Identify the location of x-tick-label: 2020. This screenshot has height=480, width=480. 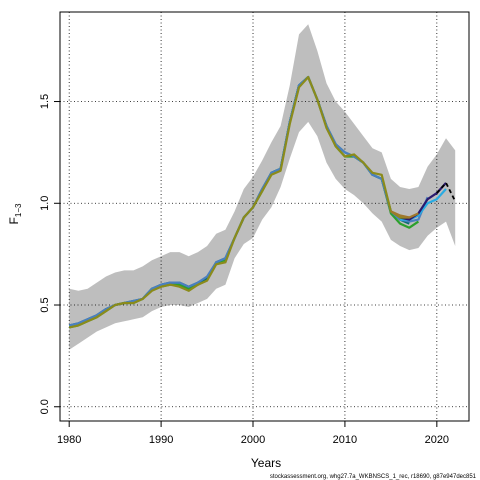
(437, 440).